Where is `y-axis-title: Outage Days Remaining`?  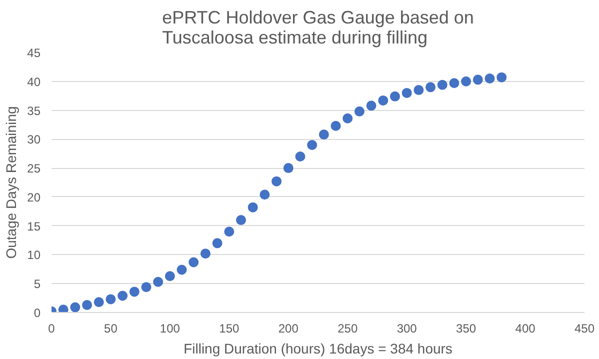 y-axis-title: Outage Days Remaining is located at coordinates (11, 182).